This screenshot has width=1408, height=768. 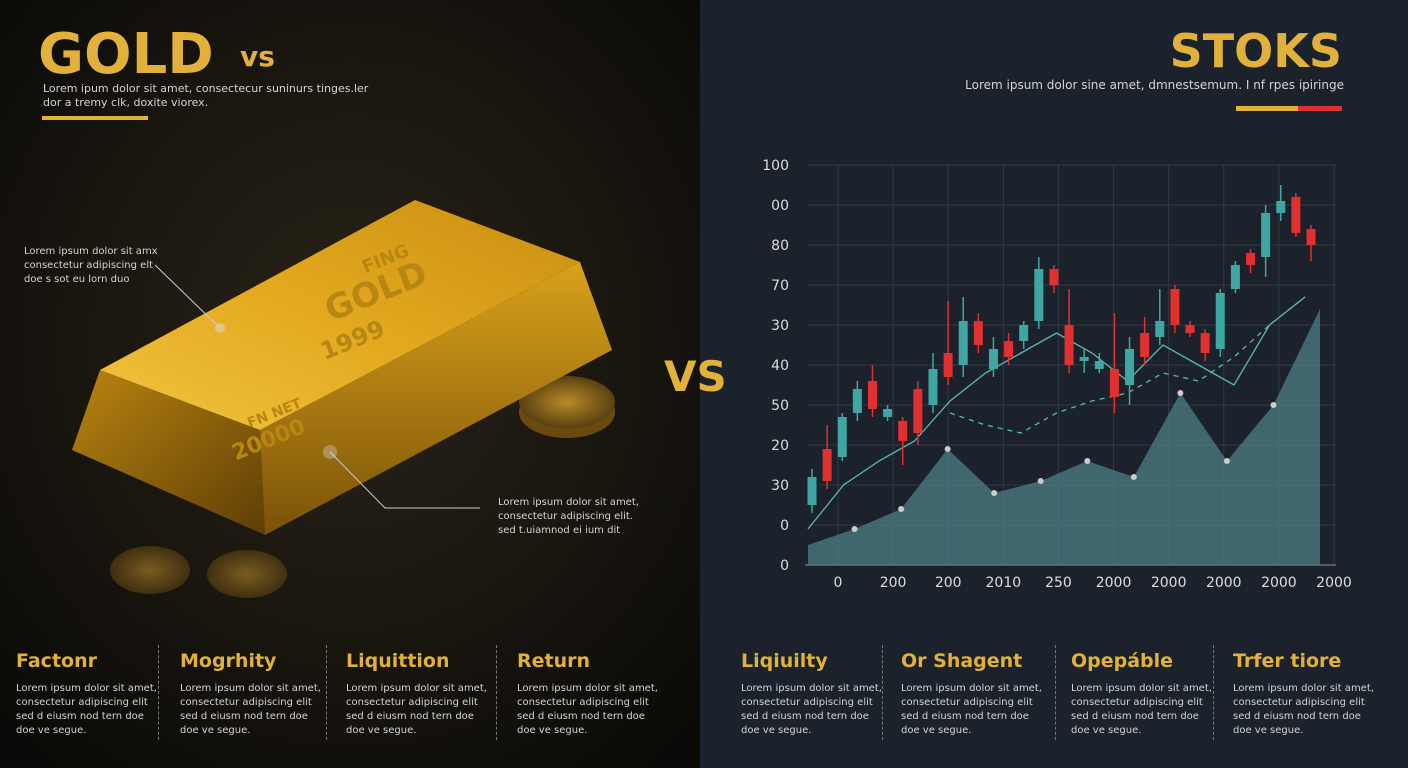 I want to click on gold-bar-front, so click(x=168, y=452).